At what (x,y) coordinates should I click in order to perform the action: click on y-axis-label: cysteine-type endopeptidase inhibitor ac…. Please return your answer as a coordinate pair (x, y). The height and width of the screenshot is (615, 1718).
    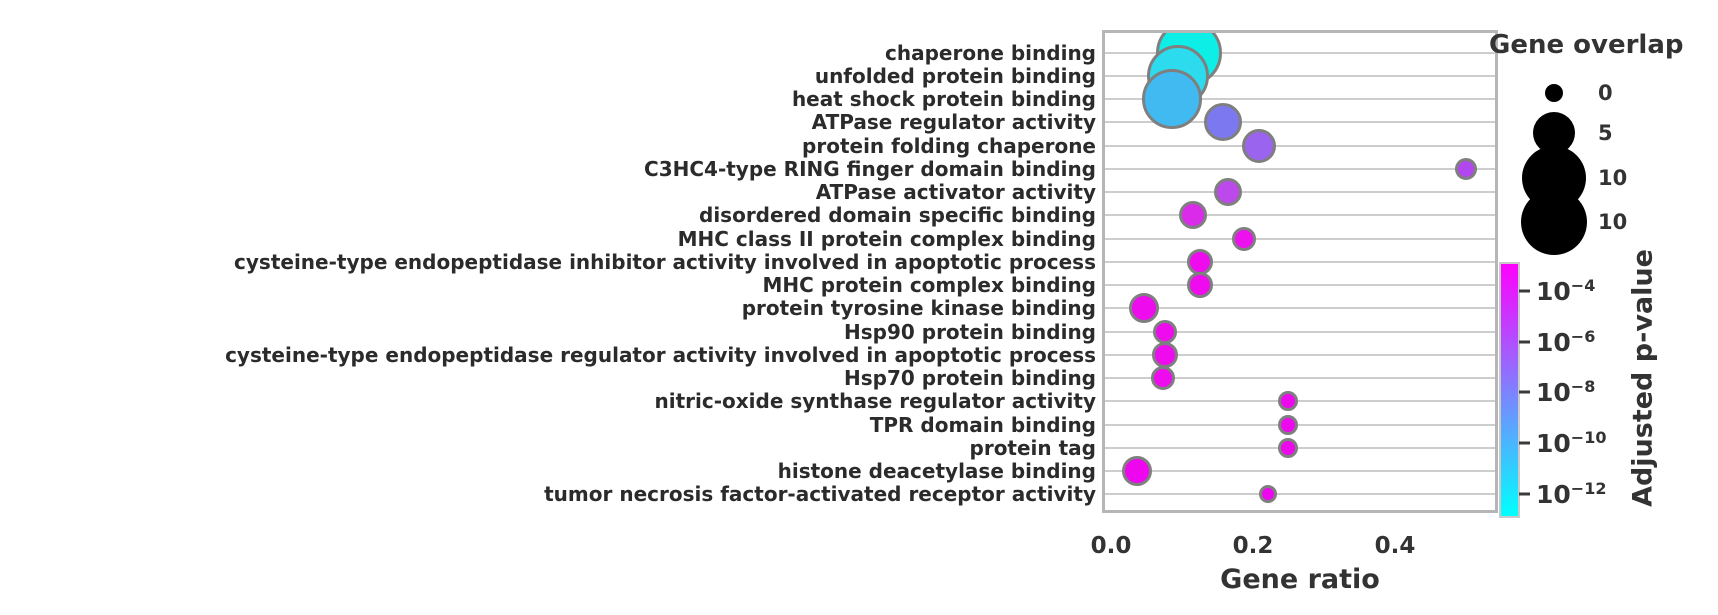
    Looking at the image, I should click on (665, 261).